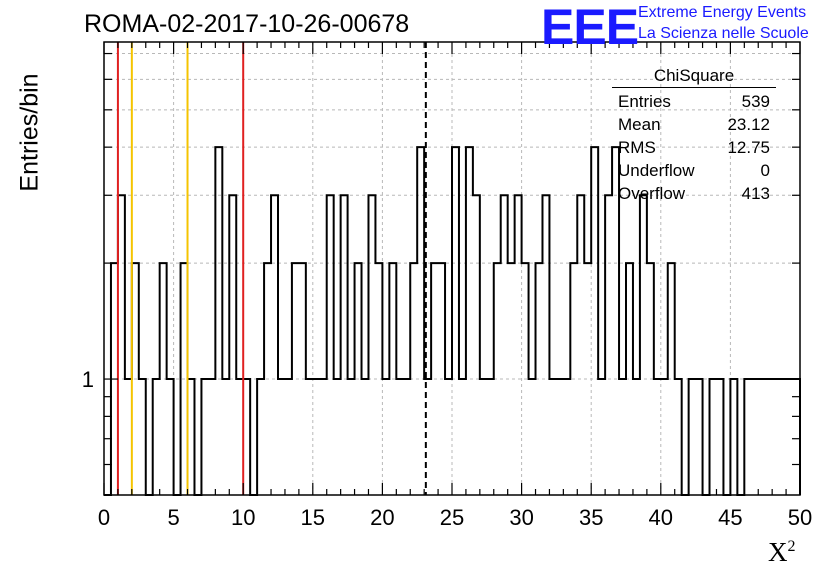 This screenshot has height=572, width=836. Describe the element at coordinates (652, 193) in the screenshot. I see `stats-label: Overflow` at that location.